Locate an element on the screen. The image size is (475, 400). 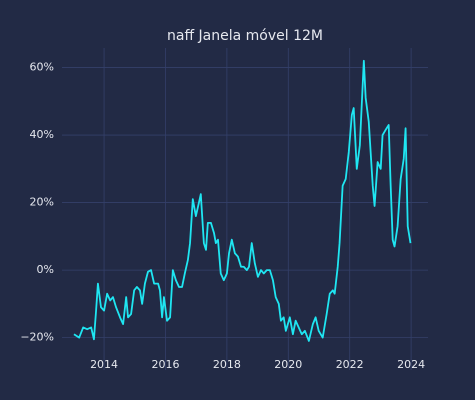
x-tick-label: 2020 is located at coordinates (288, 364).